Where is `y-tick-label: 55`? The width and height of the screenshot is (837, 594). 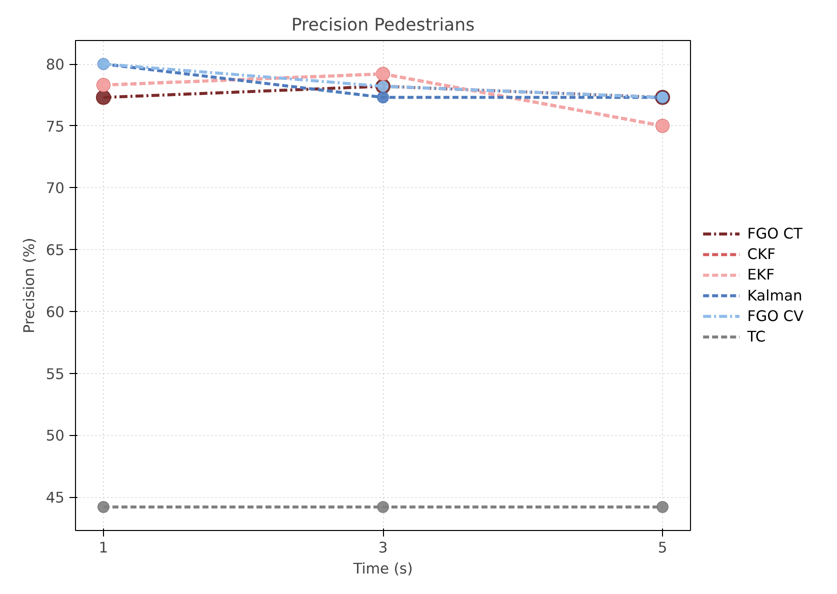
y-tick-label: 55 is located at coordinates (55, 374).